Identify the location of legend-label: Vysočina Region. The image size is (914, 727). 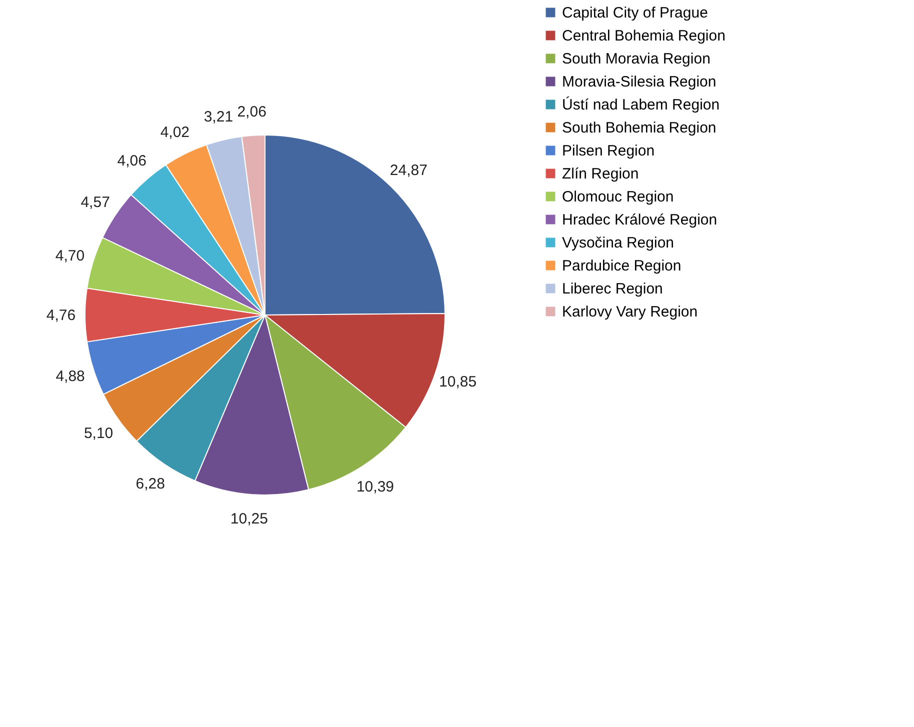
(618, 243).